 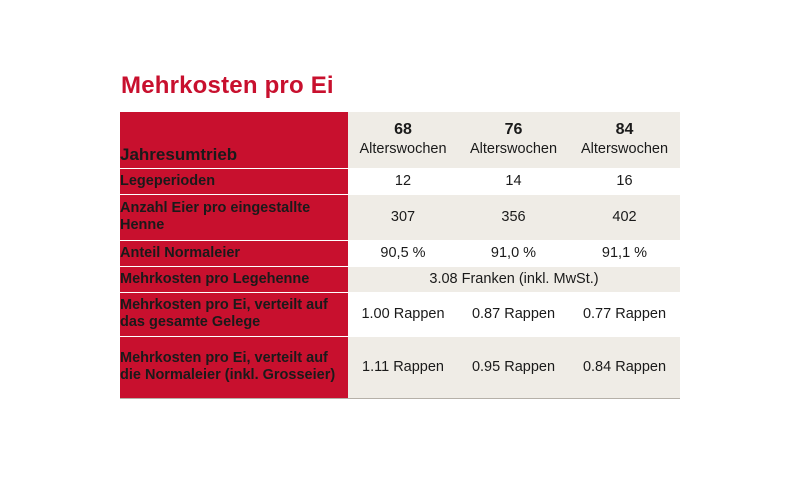 I want to click on table-title: Mehrkosten pro Ei, so click(x=227, y=85).